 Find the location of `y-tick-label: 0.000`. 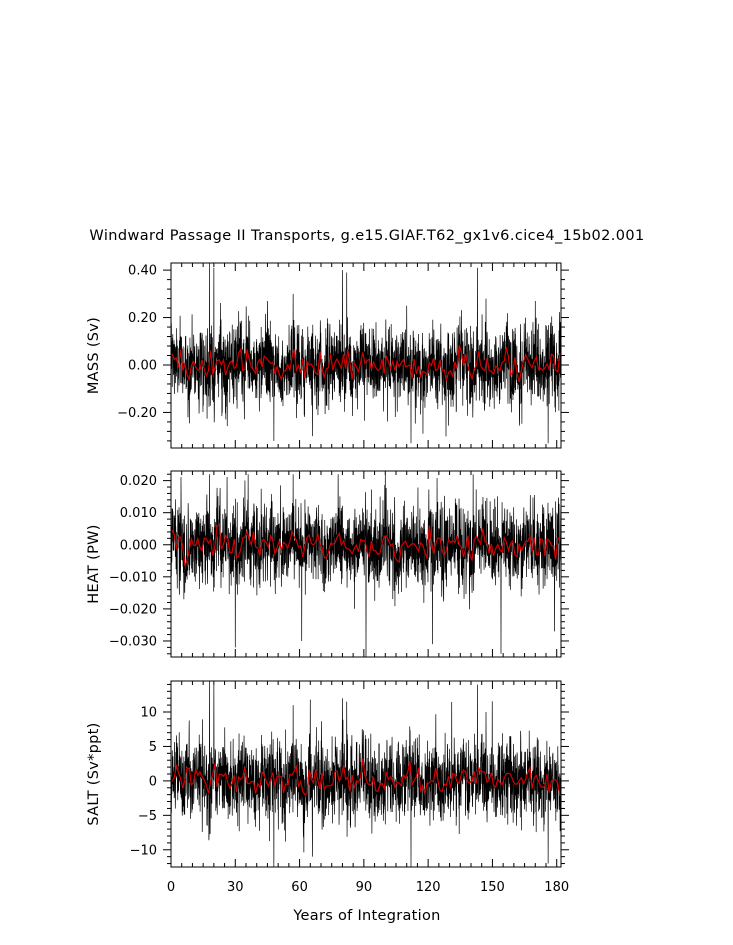

y-tick-label: 0.000 is located at coordinates (138, 545).